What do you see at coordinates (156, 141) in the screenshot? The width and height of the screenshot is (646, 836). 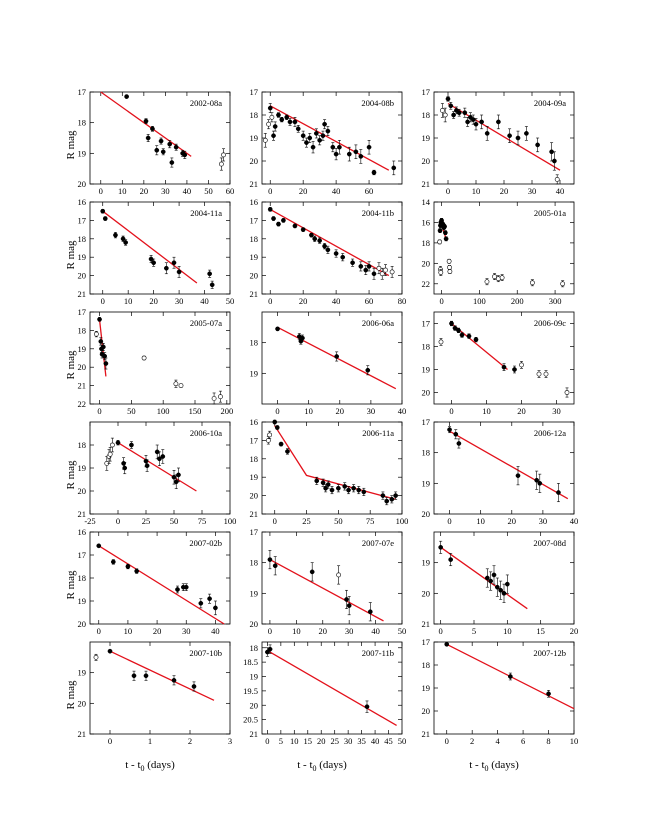 I see `panel-2002-08a: 0 10 20 30 40 50 60 17 18 19 20 2002-08a` at bounding box center [156, 141].